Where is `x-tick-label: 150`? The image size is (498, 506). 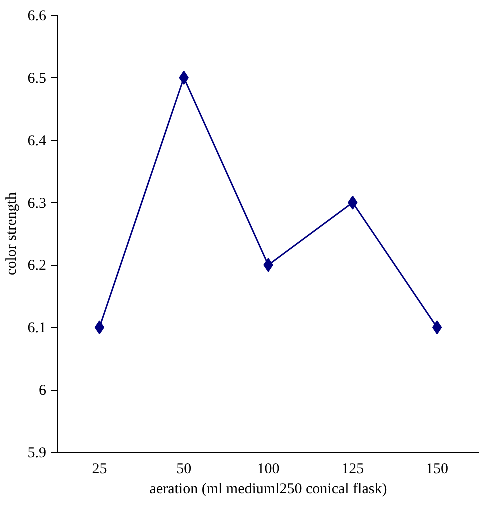 x-tick-label: 150 is located at coordinates (437, 470).